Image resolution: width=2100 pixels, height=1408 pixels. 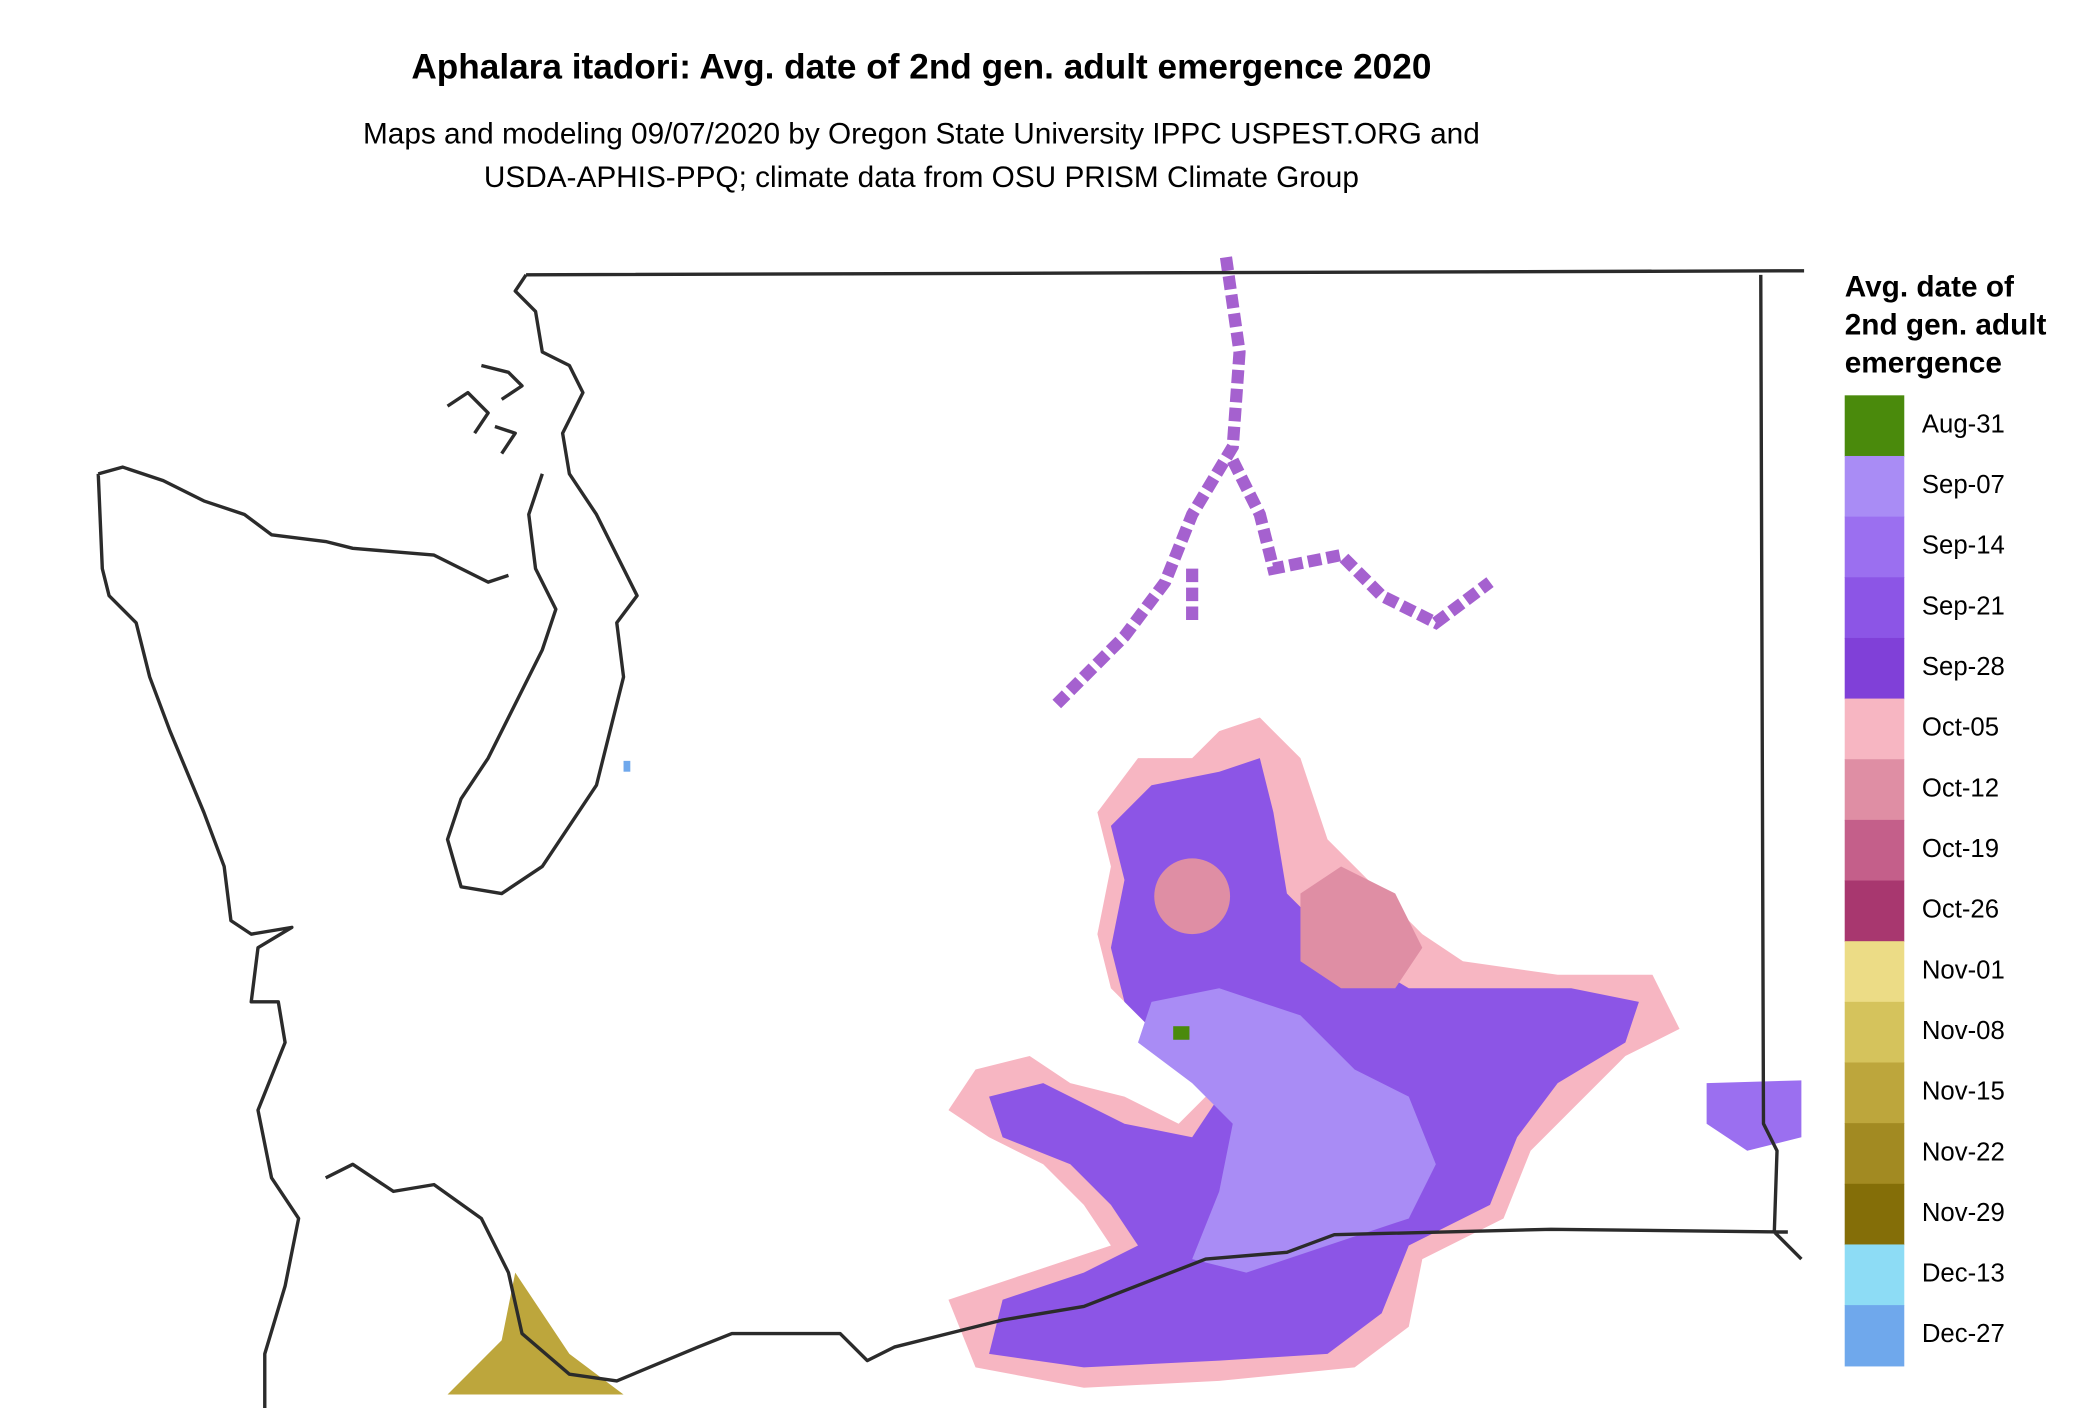 What do you see at coordinates (1963, 606) in the screenshot?
I see `legend-label: Sep-21` at bounding box center [1963, 606].